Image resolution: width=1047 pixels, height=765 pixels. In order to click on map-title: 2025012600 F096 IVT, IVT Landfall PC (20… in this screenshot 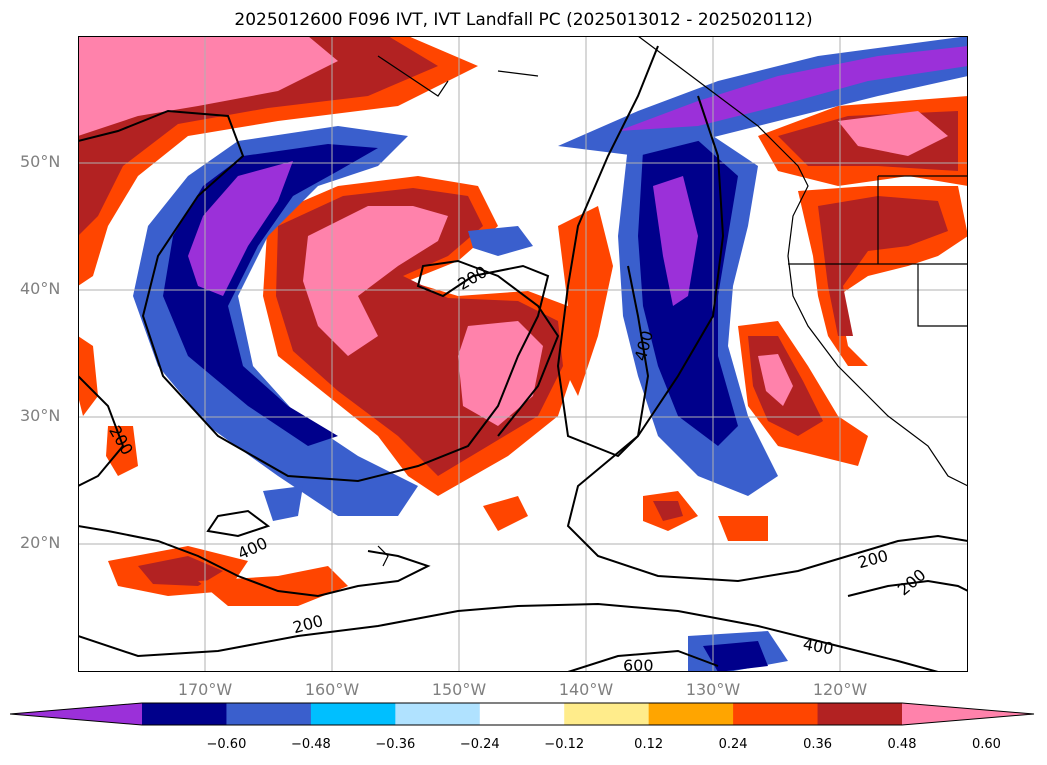, I will do `click(523, 20)`.